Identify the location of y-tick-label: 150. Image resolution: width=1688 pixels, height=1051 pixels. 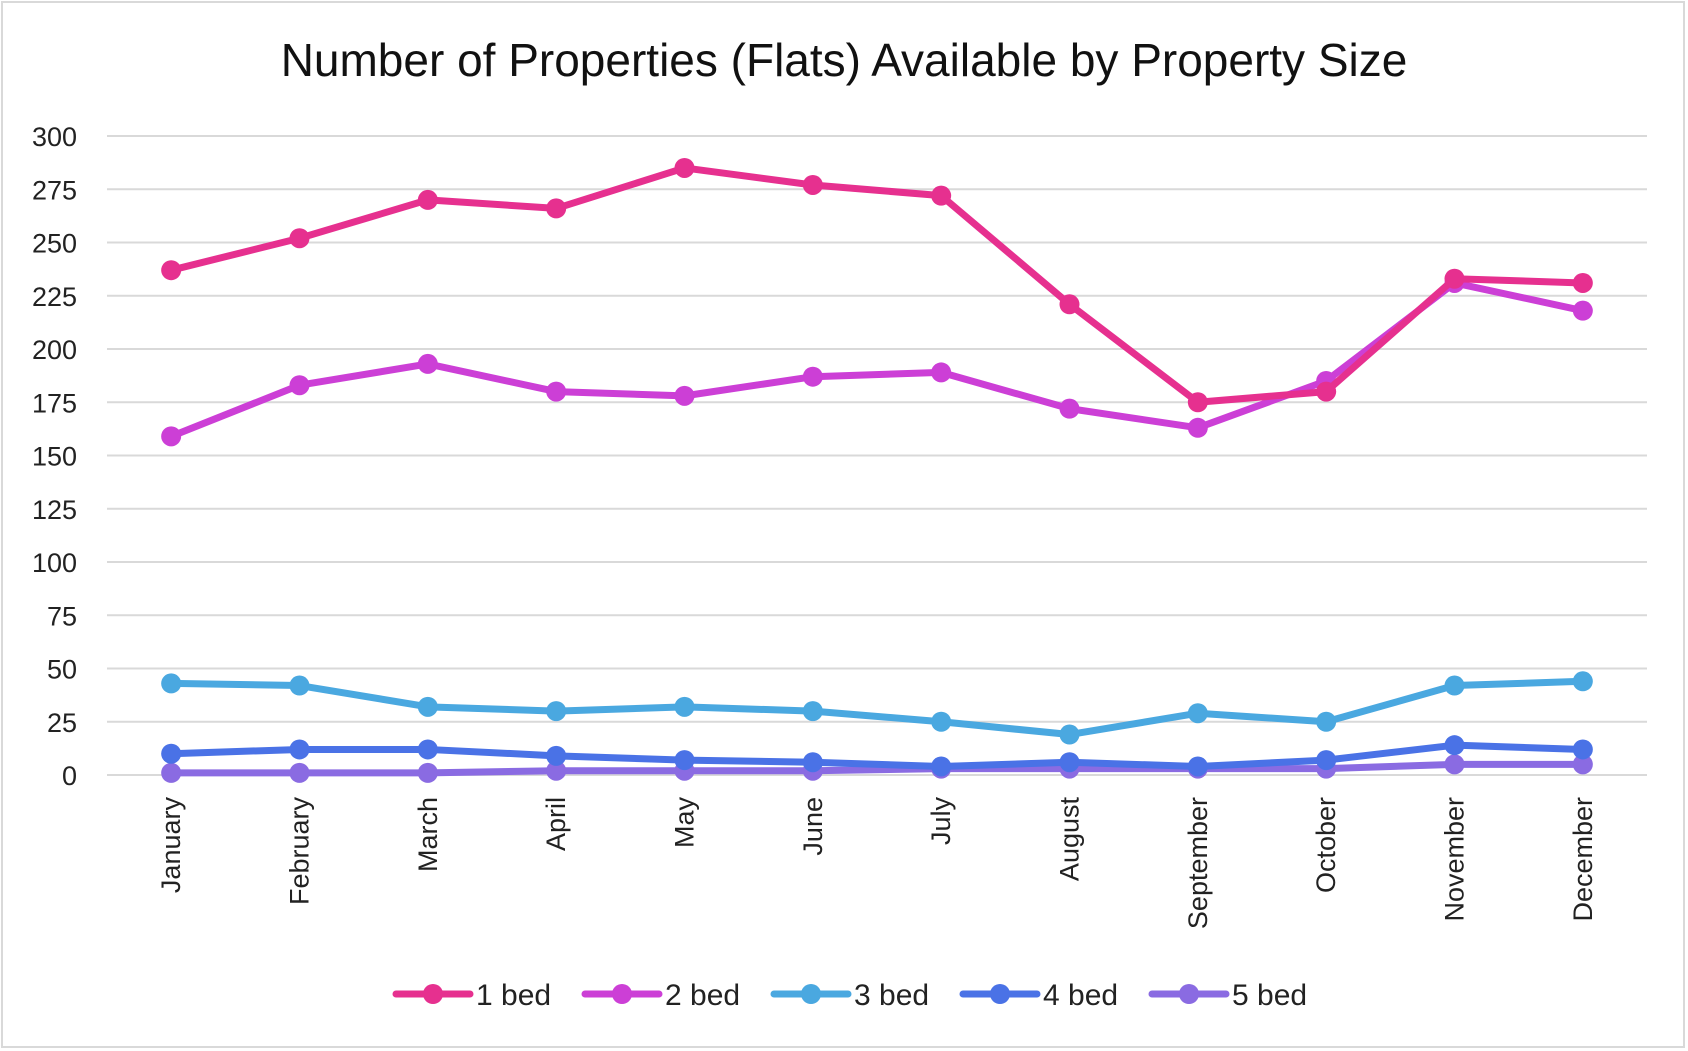
(54, 457).